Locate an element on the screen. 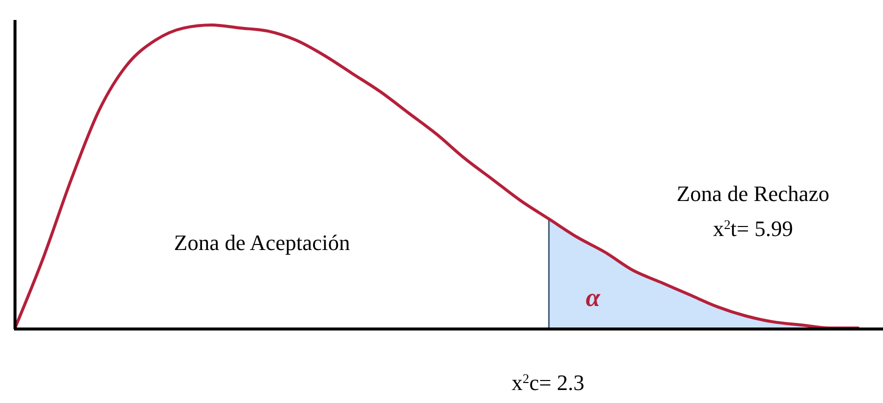  text: x$^{2}$c= 2.3 is located at coordinates (548, 382).